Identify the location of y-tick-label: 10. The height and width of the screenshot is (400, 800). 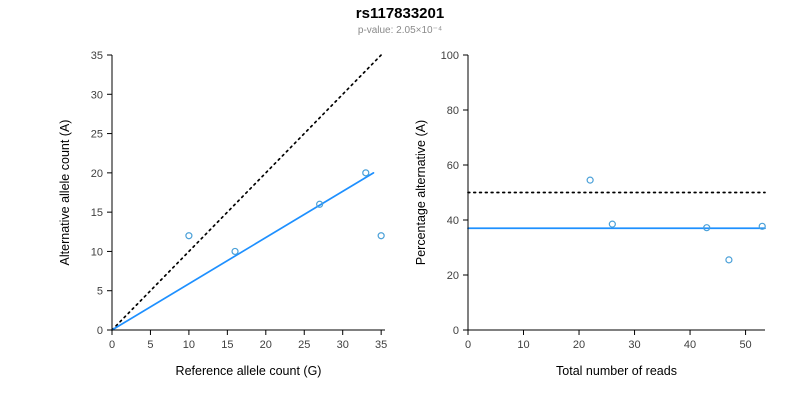
(97, 252).